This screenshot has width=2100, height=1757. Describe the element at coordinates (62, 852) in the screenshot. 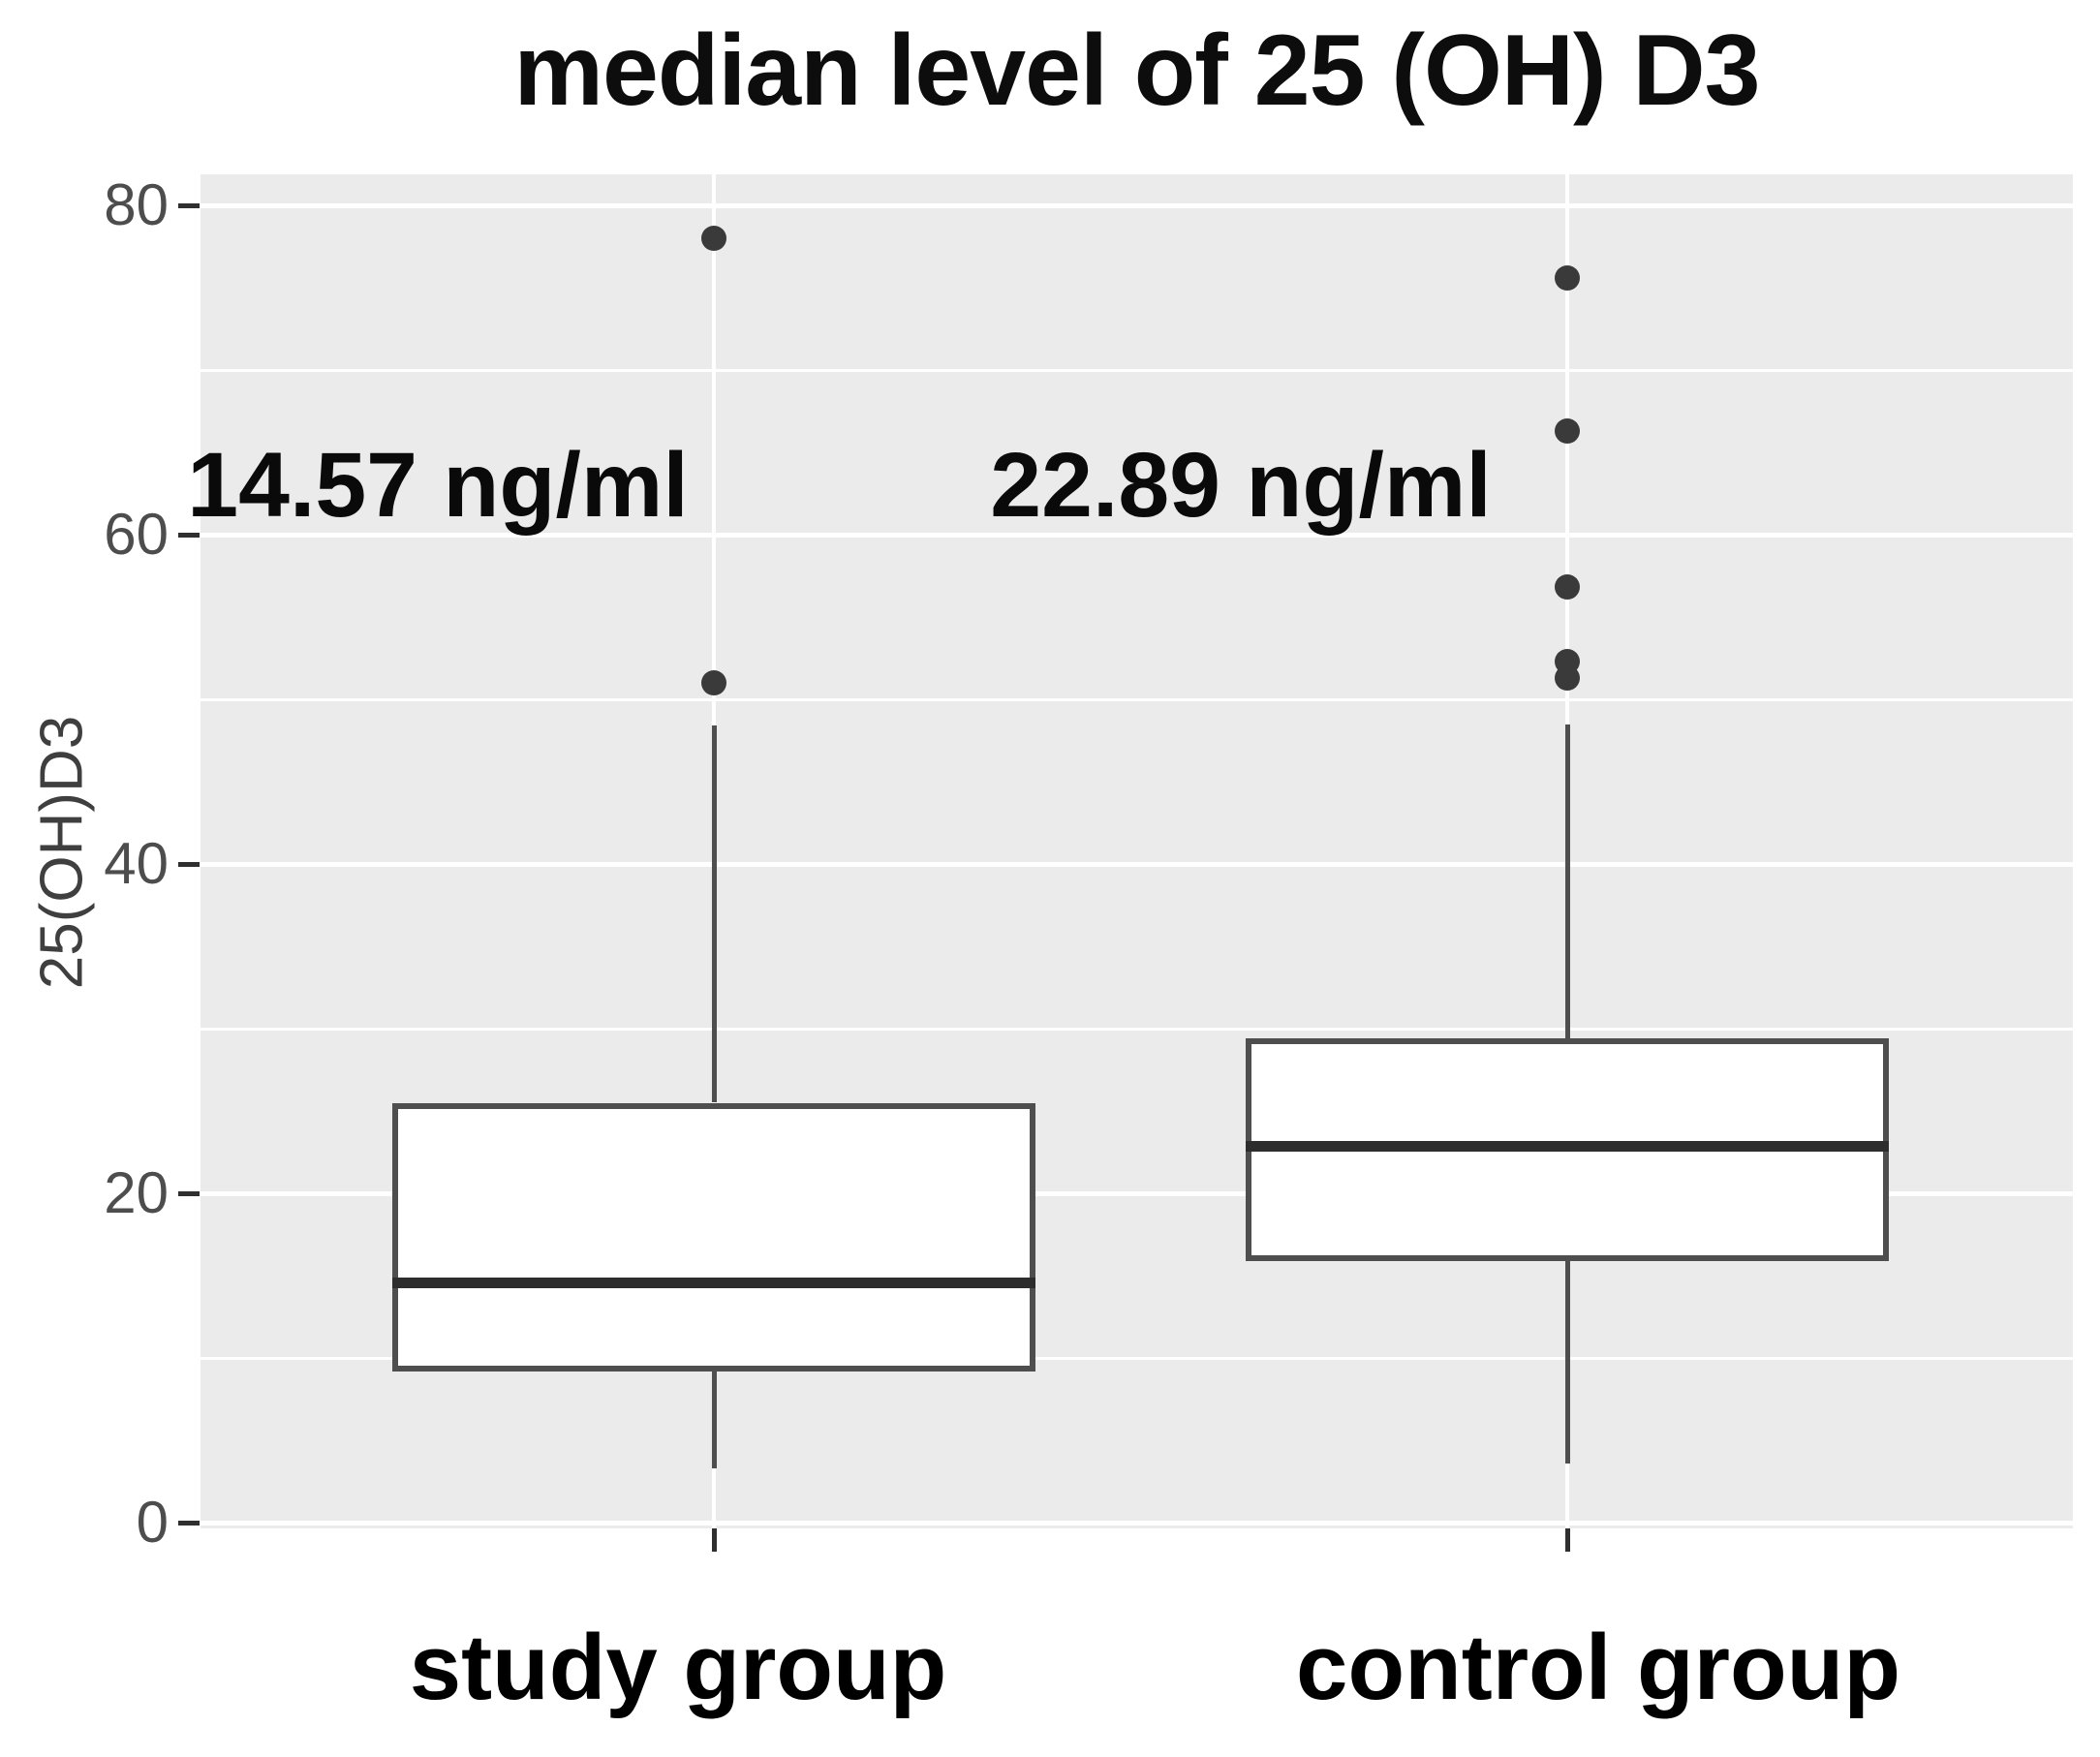

I see `y-axis-title: 25(OH)D3` at that location.